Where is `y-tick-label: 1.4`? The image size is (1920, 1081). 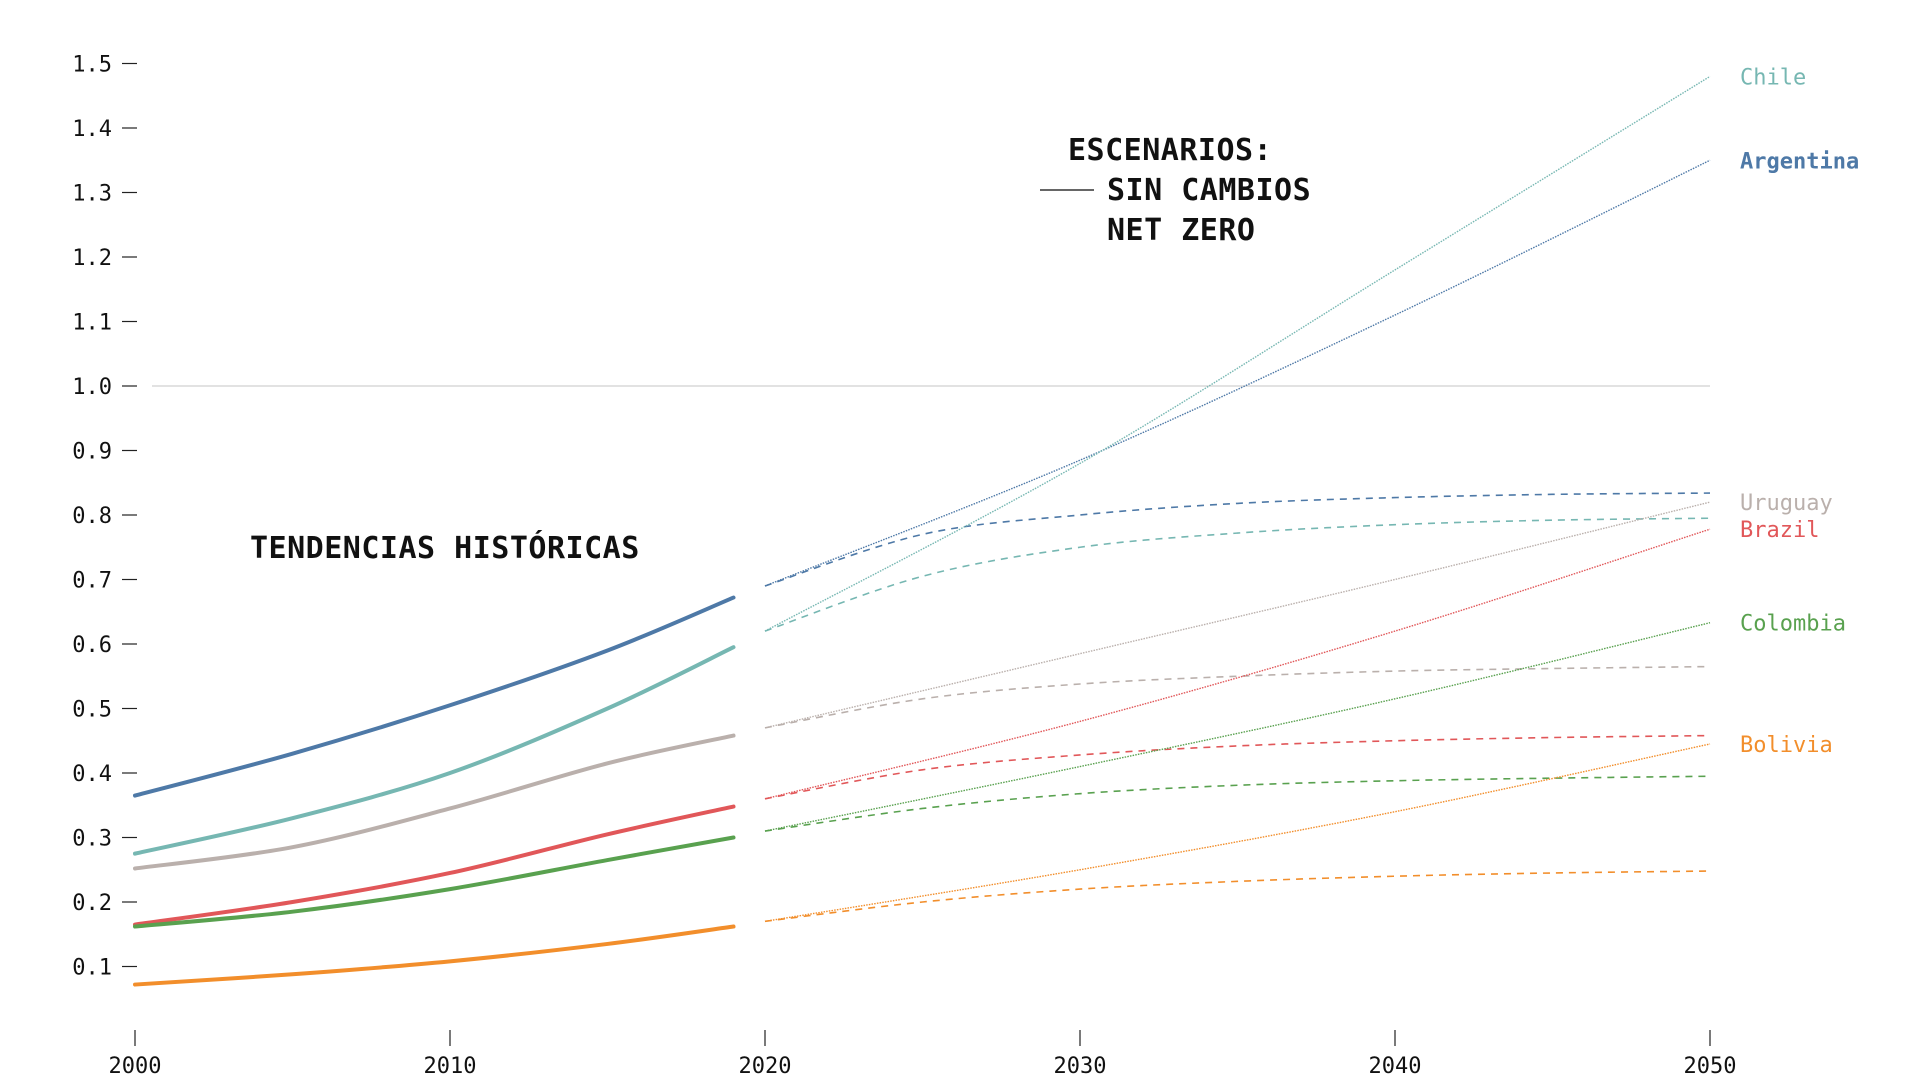 y-tick-label: 1.4 is located at coordinates (92, 129).